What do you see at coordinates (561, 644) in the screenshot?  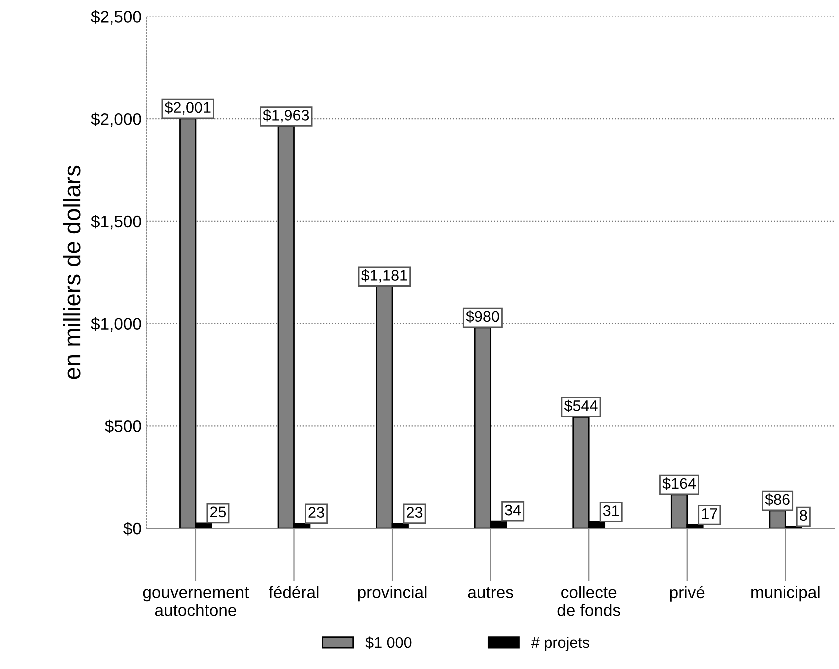 I see `legend-label: # projets` at bounding box center [561, 644].